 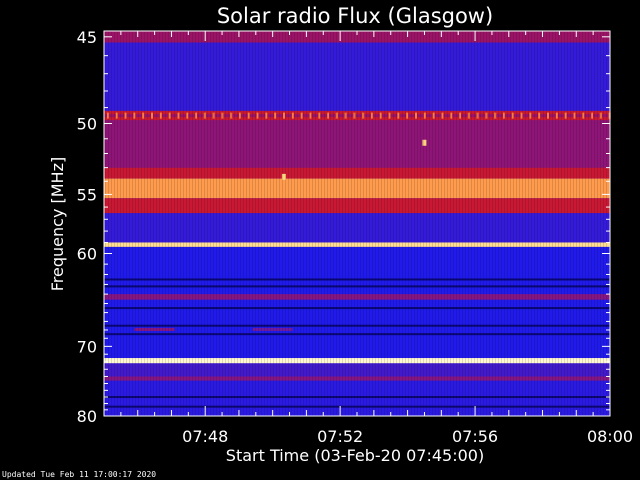 What do you see at coordinates (355, 16) in the screenshot?
I see `chart-title: Solar radio Flux (Glasgow)` at bounding box center [355, 16].